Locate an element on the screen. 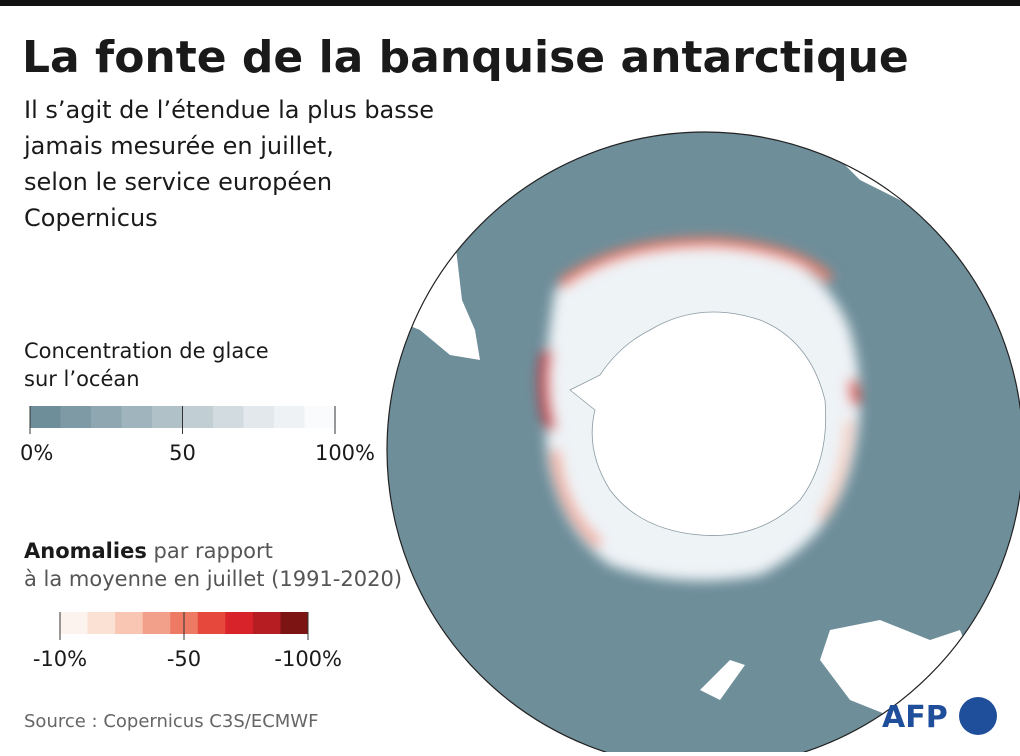 The height and width of the screenshot is (756, 1020). legend-tick-label: 100% is located at coordinates (345, 453).